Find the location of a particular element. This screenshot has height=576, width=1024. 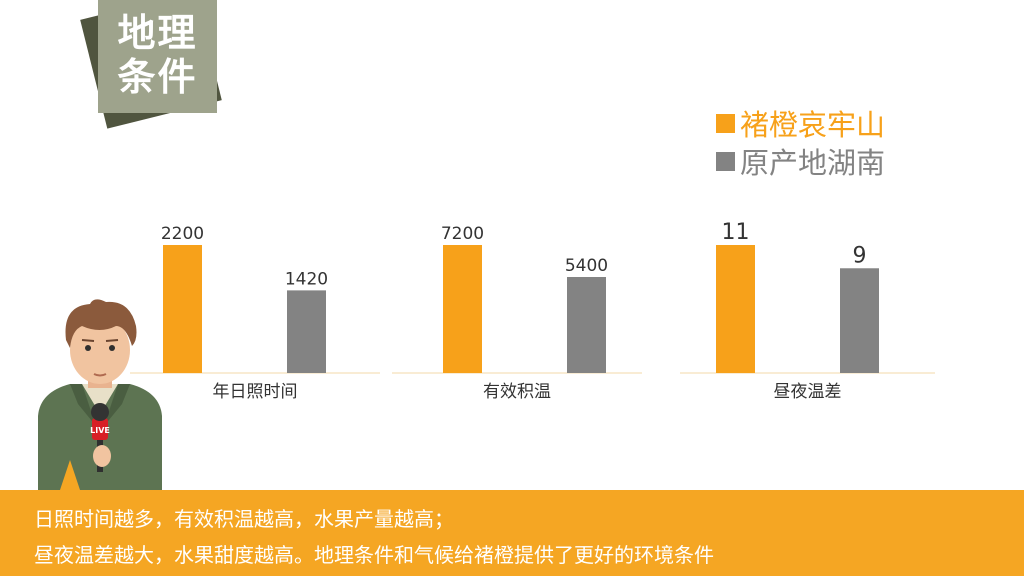

bar-data-label: 1420 is located at coordinates (306, 279).